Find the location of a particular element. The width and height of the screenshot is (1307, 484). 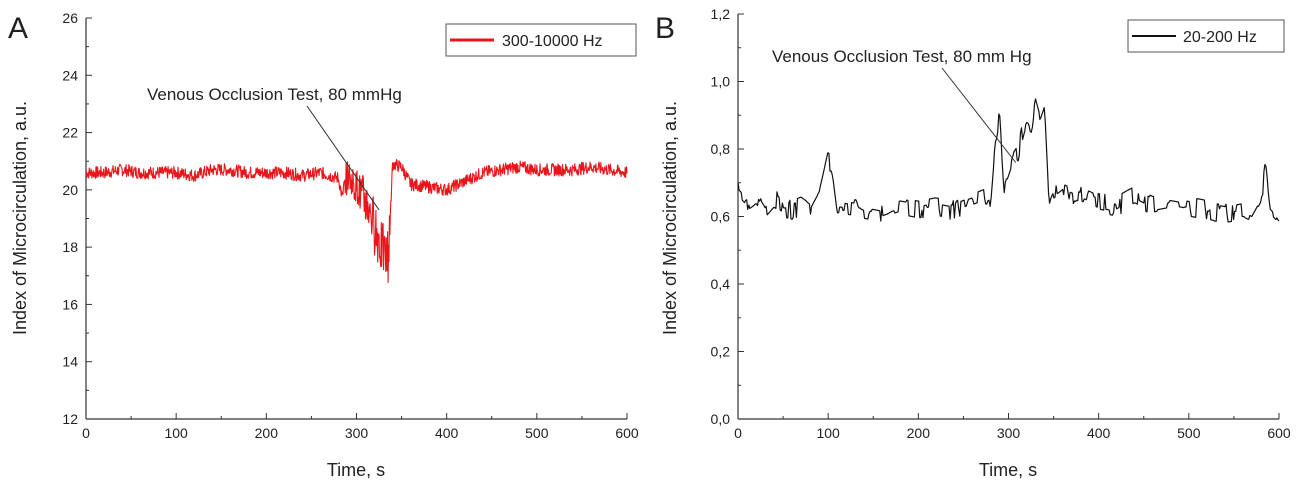

panel-letter-a: A is located at coordinates (18, 28).